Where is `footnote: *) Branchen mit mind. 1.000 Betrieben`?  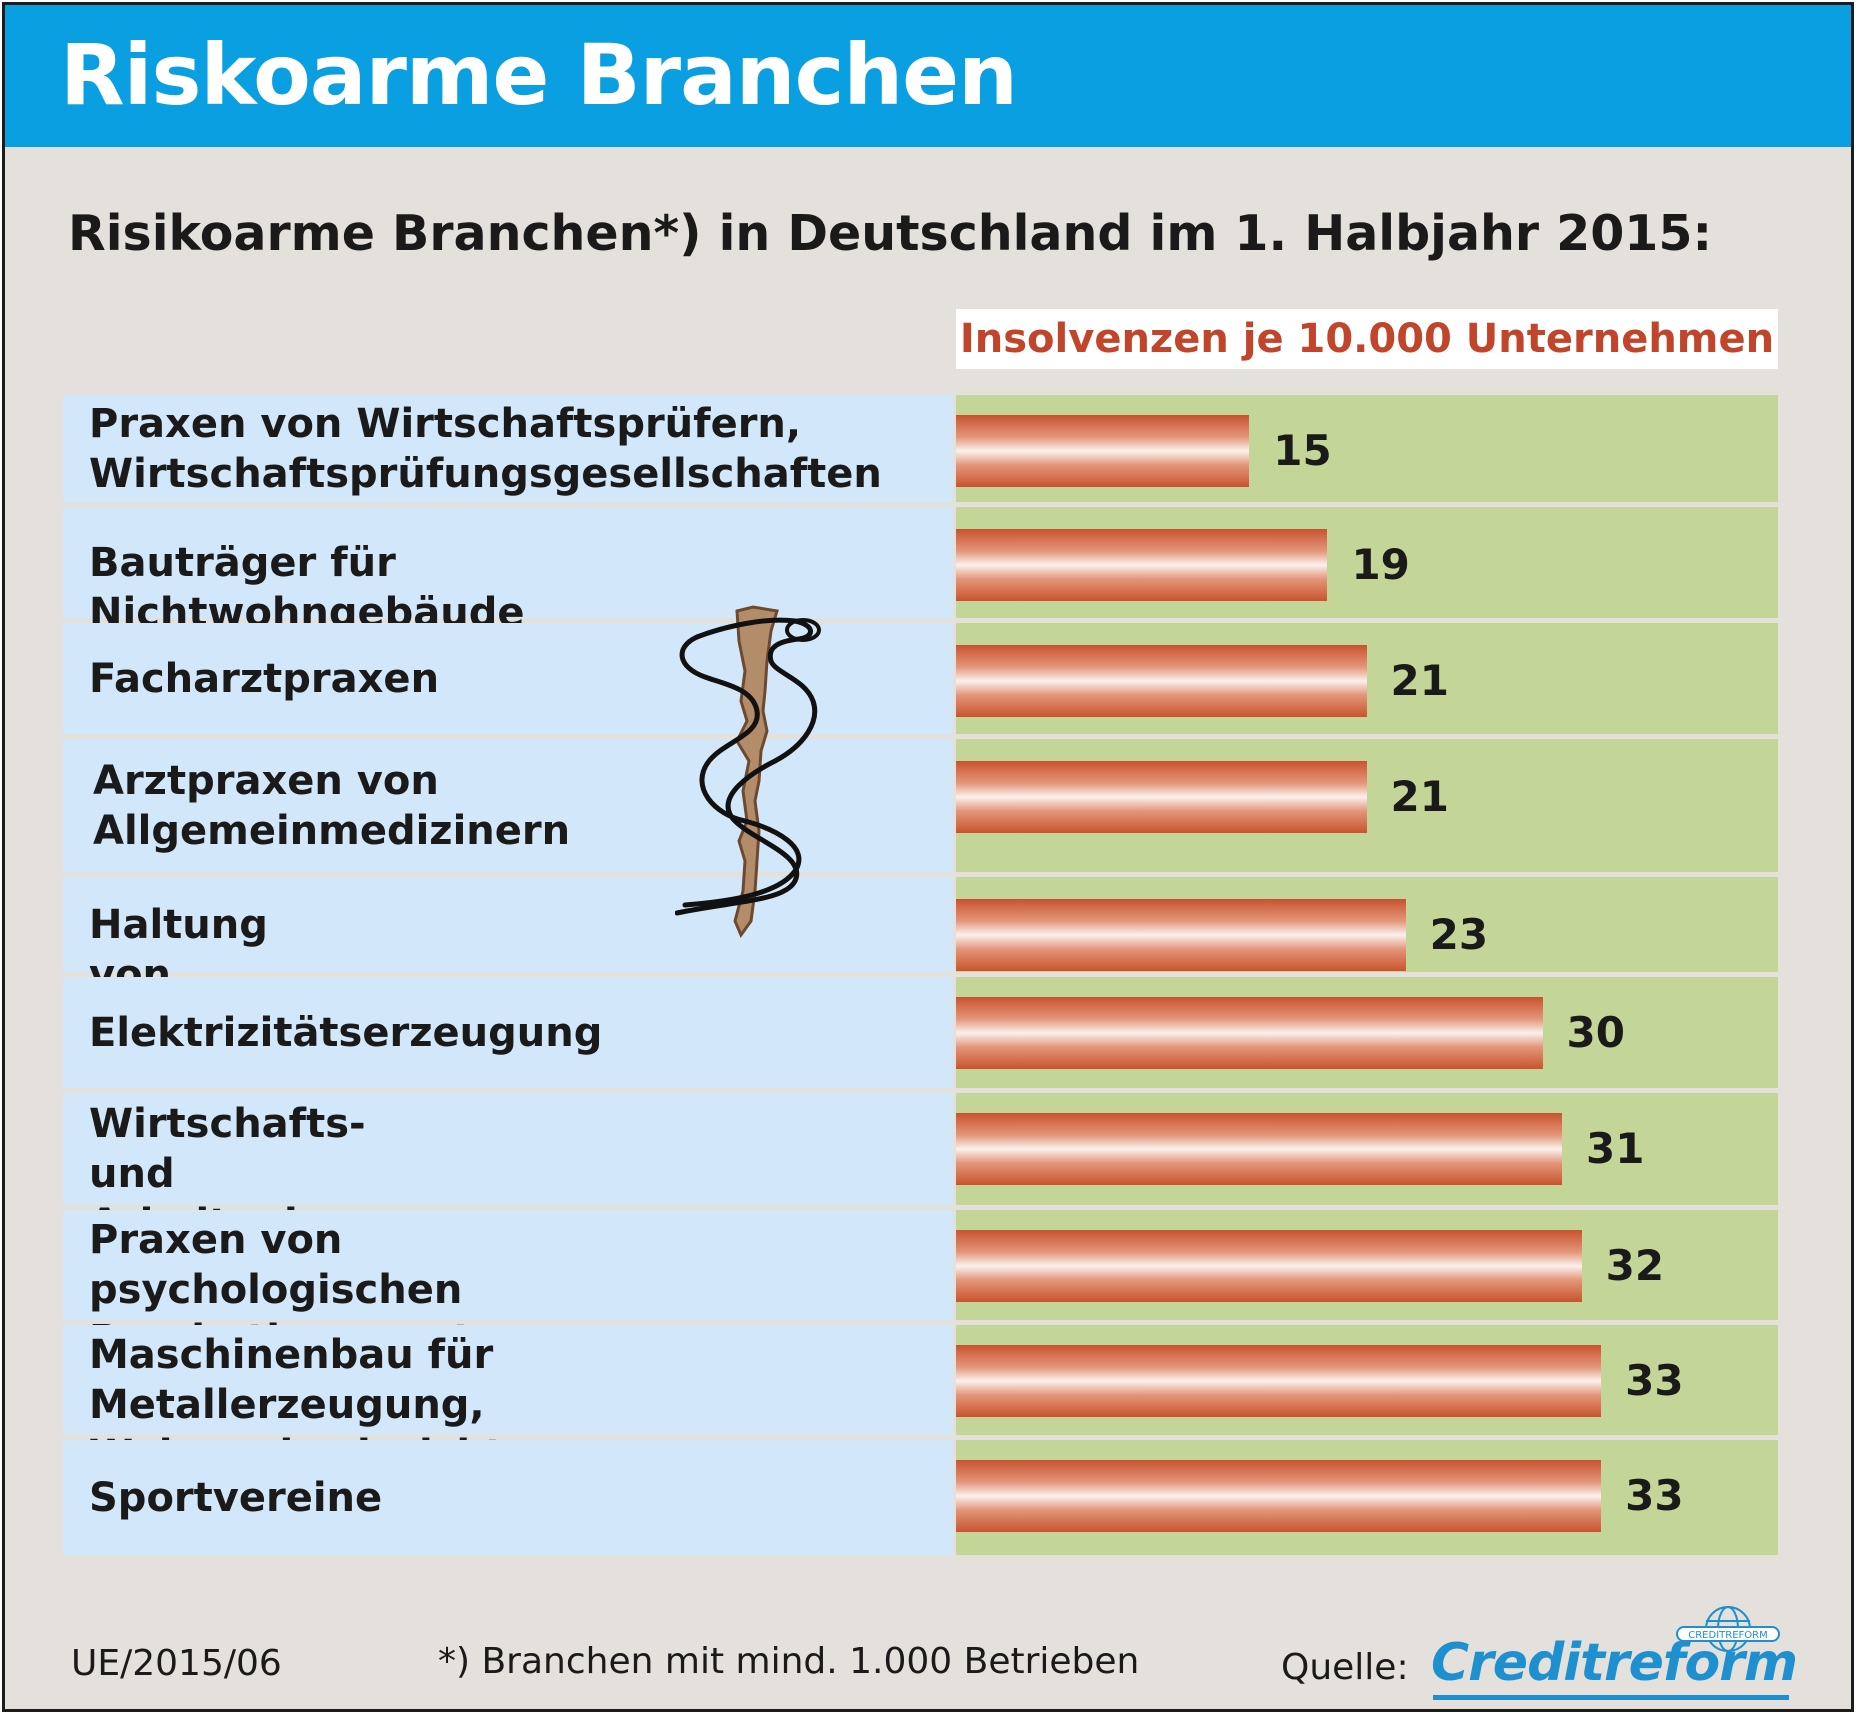 footnote: *) Branchen mit mind. 1.000 Betrieben is located at coordinates (789, 1661).